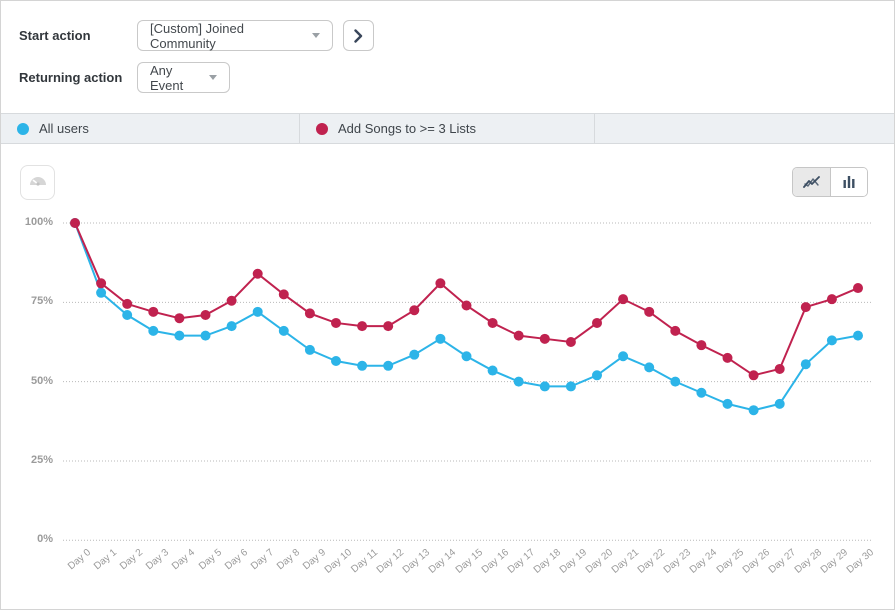 The image size is (895, 610). I want to click on chevron-right-icon, so click(358, 35).